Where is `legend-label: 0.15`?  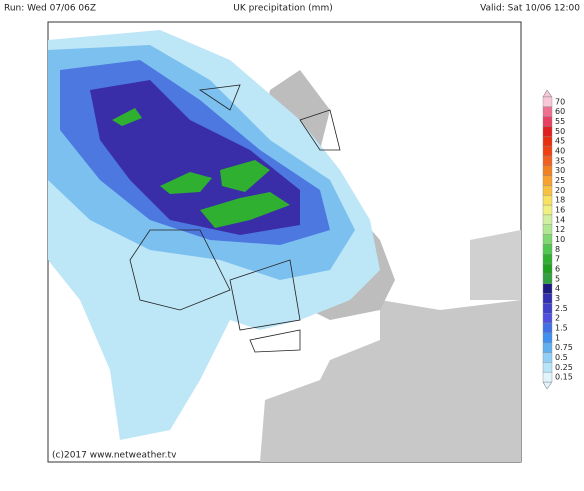
legend-label: 0.15 is located at coordinates (564, 377).